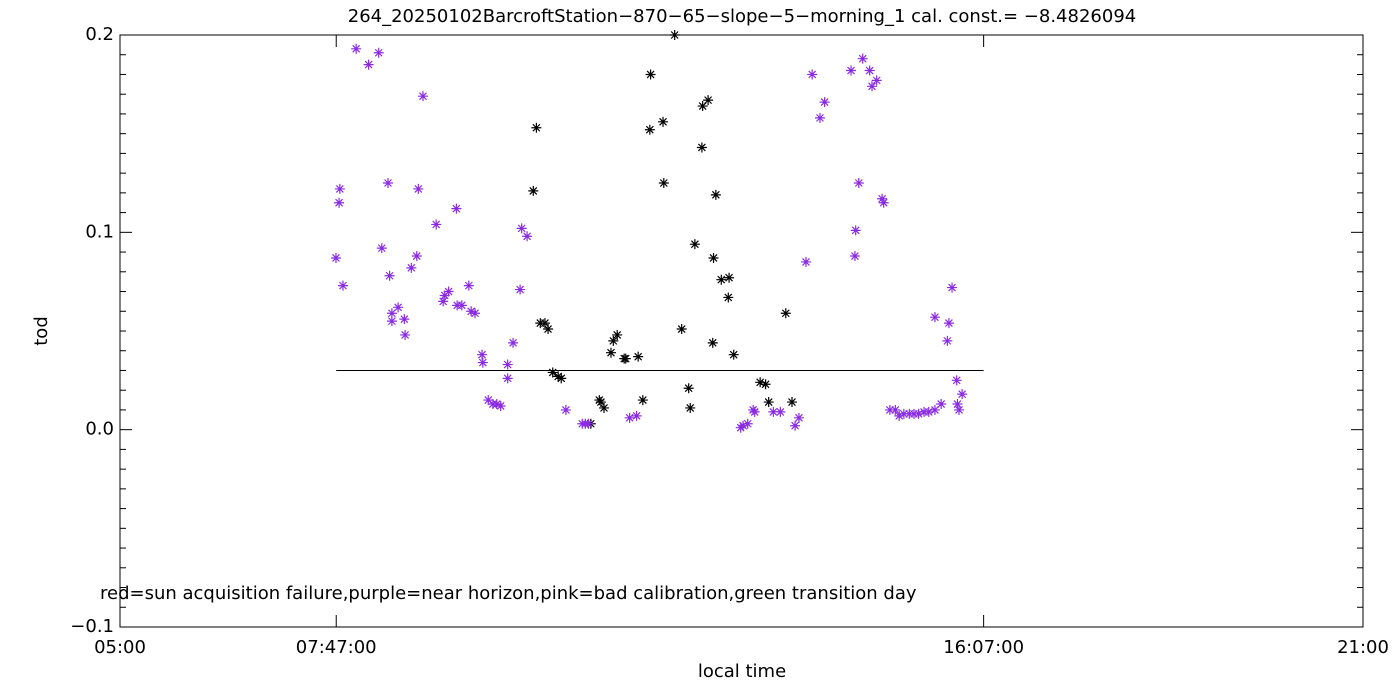 The width and height of the screenshot is (1400, 700). I want to click on x-tick-label: 16:07:00, so click(983, 647).